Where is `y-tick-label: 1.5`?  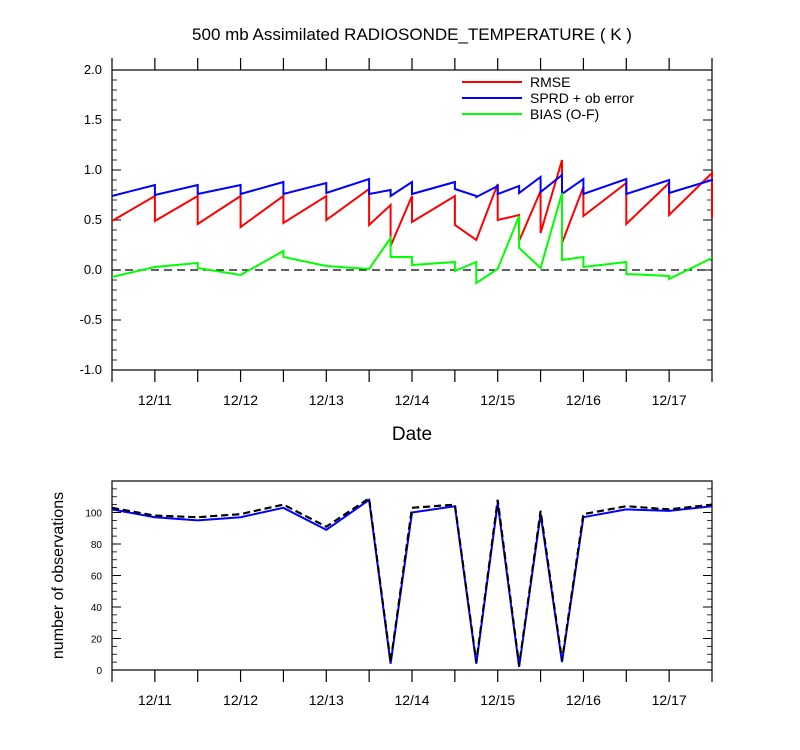 y-tick-label: 1.5 is located at coordinates (93, 119).